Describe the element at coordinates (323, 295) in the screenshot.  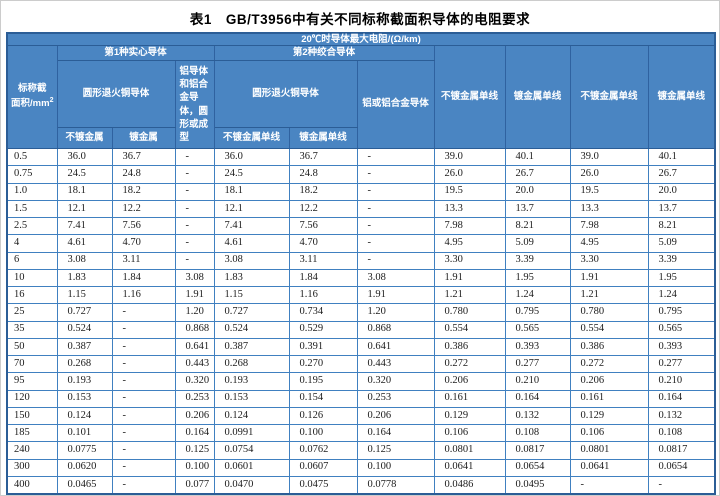
I see `resistance-value-cell: 1.16` at that location.